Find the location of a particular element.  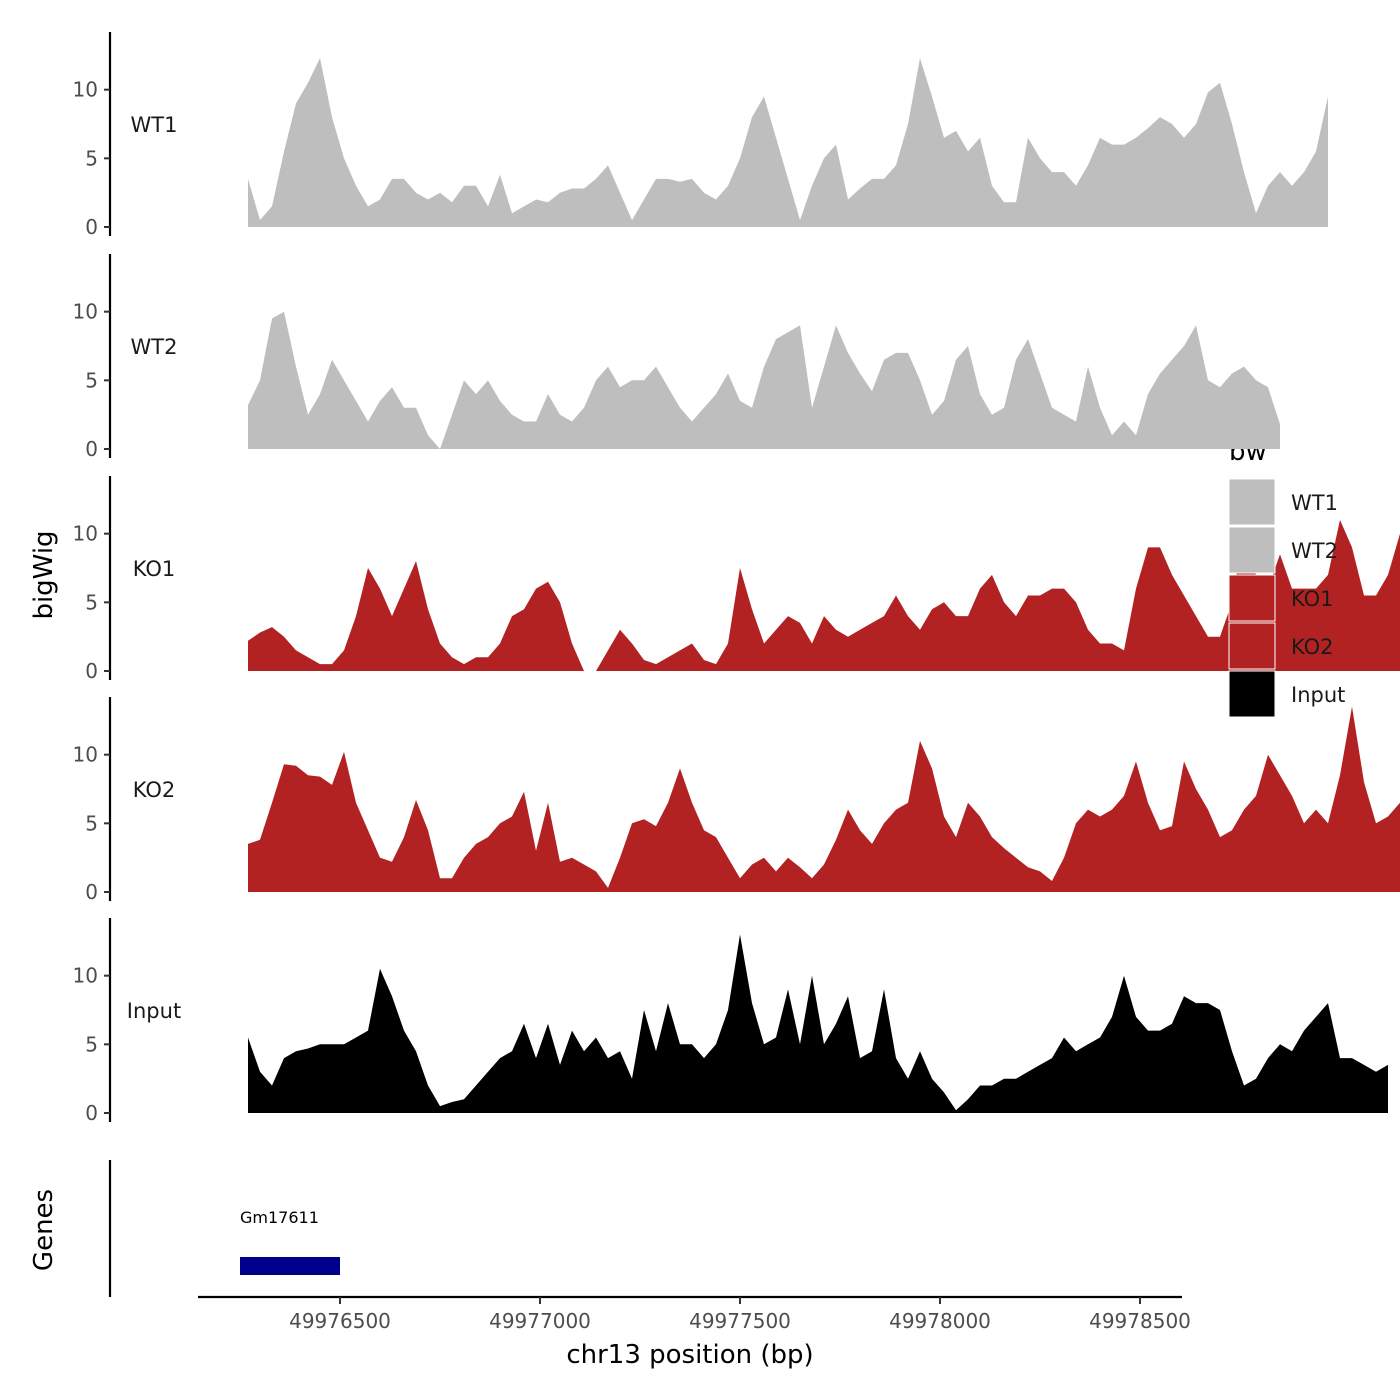

x-tick-label: 49977000 is located at coordinates (540, 1321).